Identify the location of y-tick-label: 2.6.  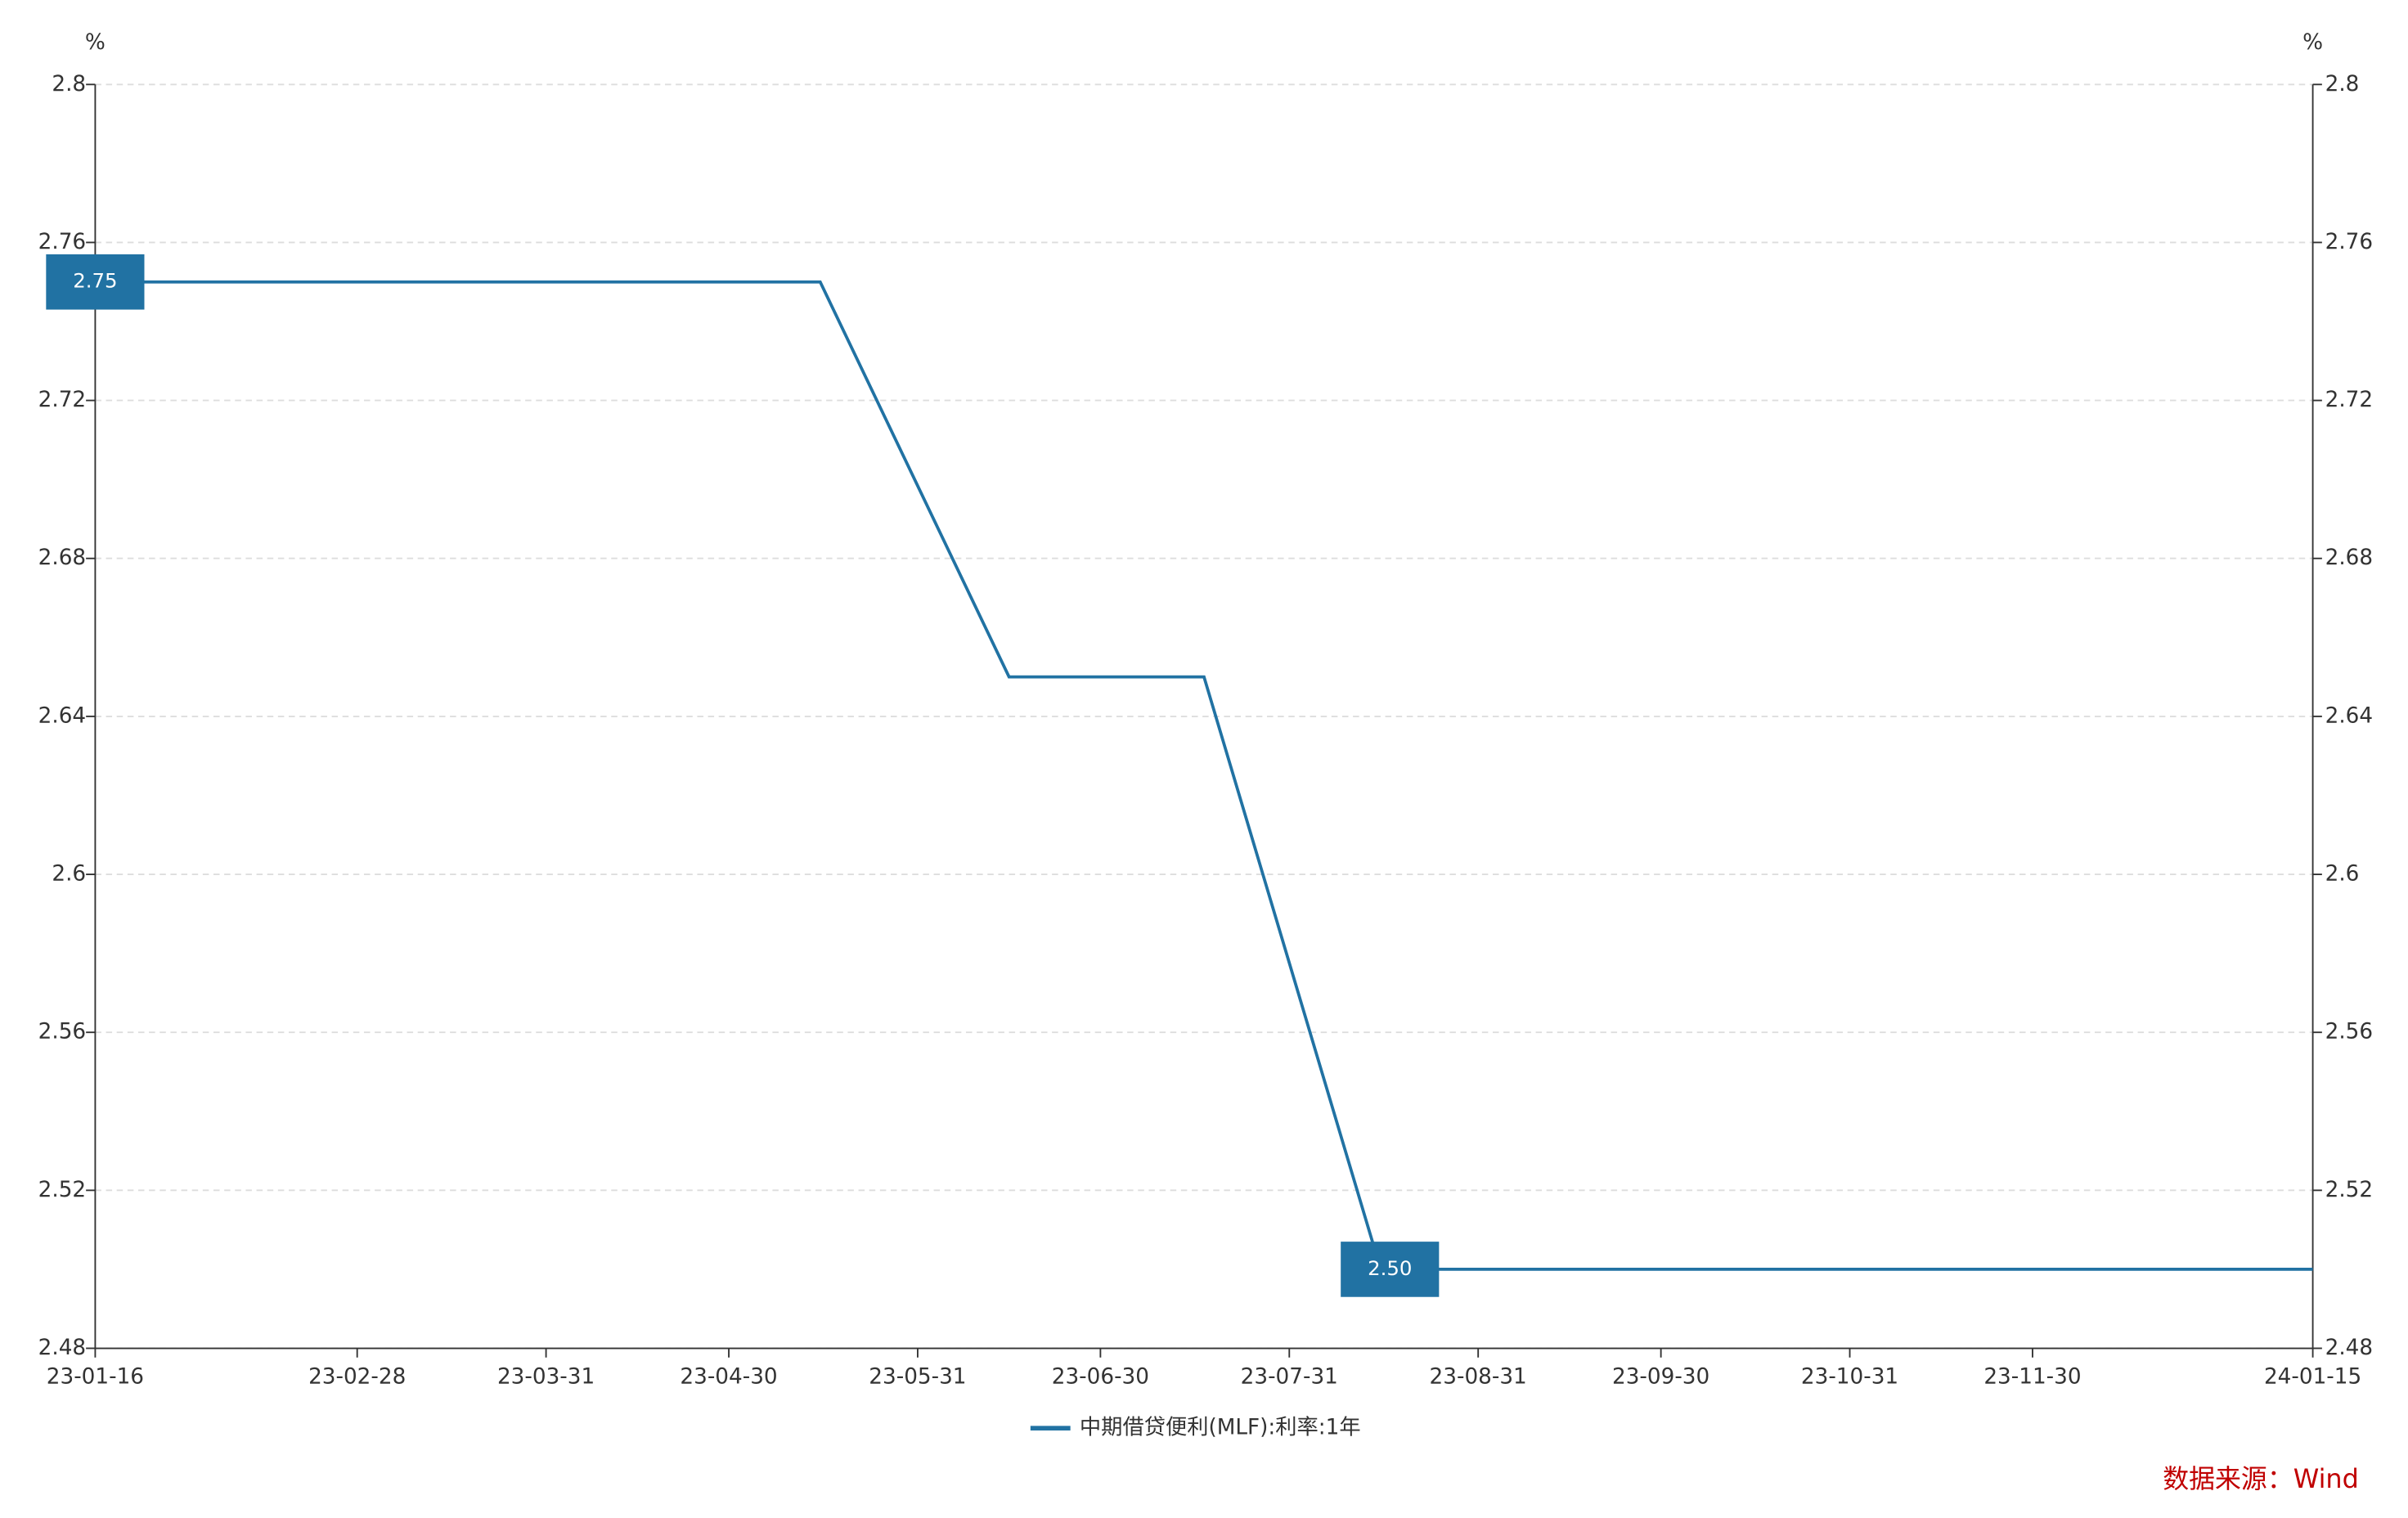
(69, 874).